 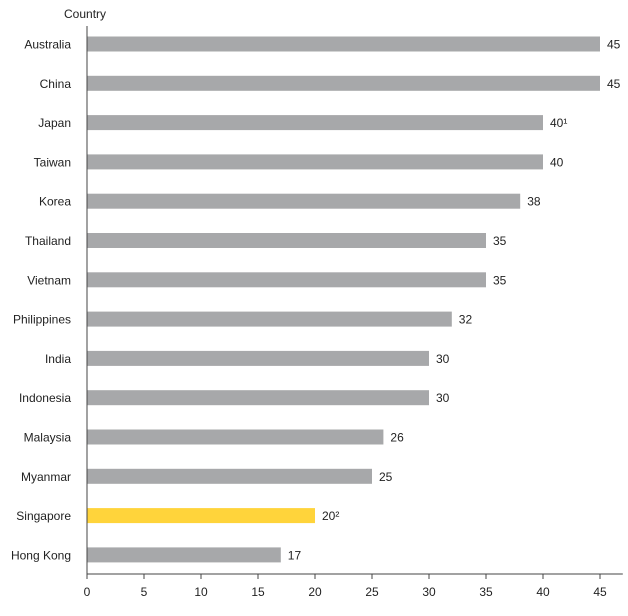 I want to click on bar-thailand, so click(x=286, y=240).